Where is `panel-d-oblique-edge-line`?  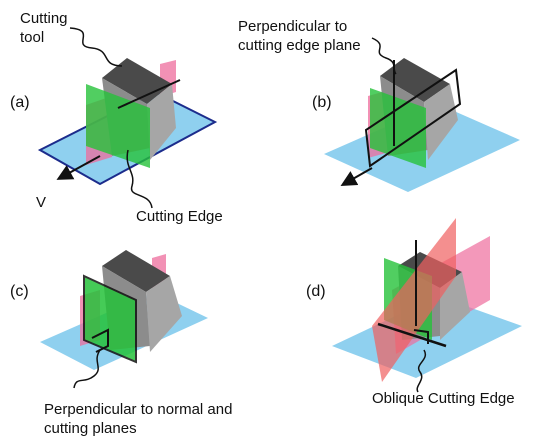 panel-d-oblique-edge-line is located at coordinates (412, 335).